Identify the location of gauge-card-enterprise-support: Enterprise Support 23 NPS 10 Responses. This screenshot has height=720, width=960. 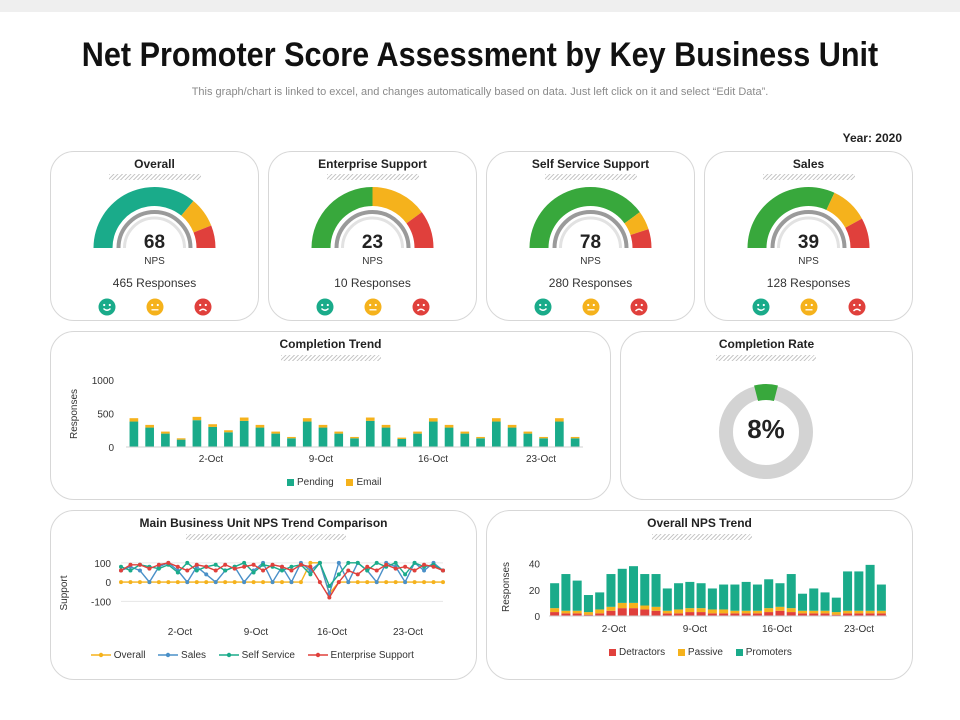
(372, 236).